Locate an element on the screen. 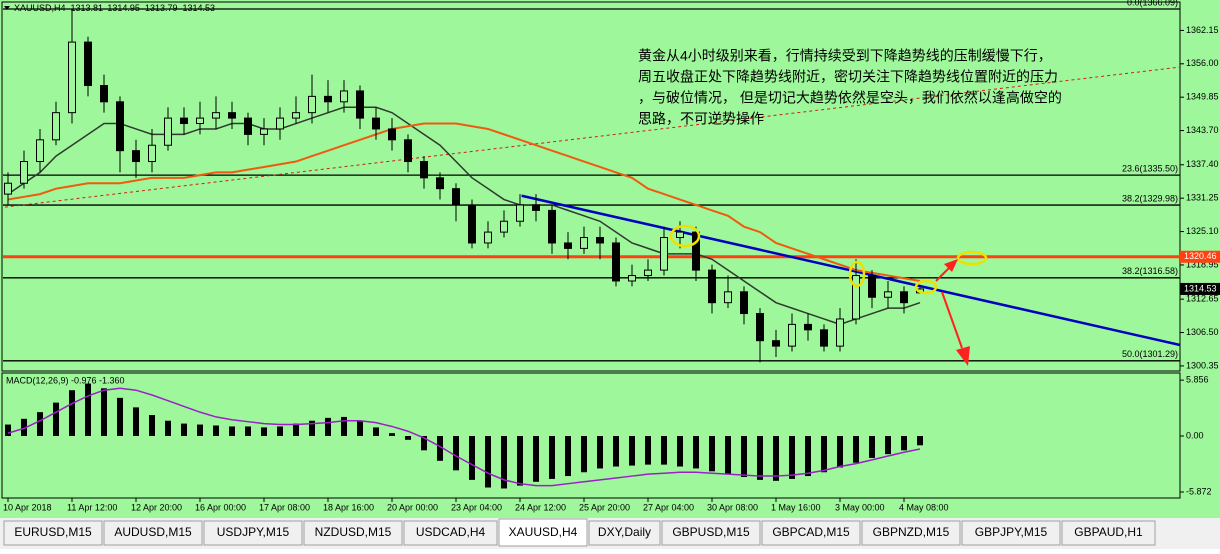 The image size is (1220, 554). arrow-head is located at coordinates (951, 265).